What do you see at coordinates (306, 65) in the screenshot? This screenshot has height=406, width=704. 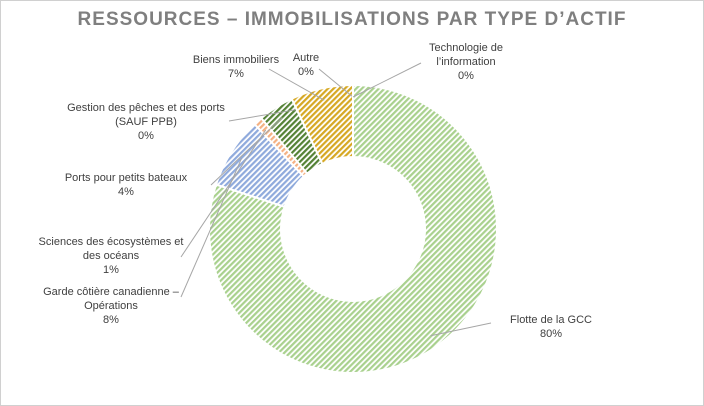 I see `data-label: Autre 0%` at bounding box center [306, 65].